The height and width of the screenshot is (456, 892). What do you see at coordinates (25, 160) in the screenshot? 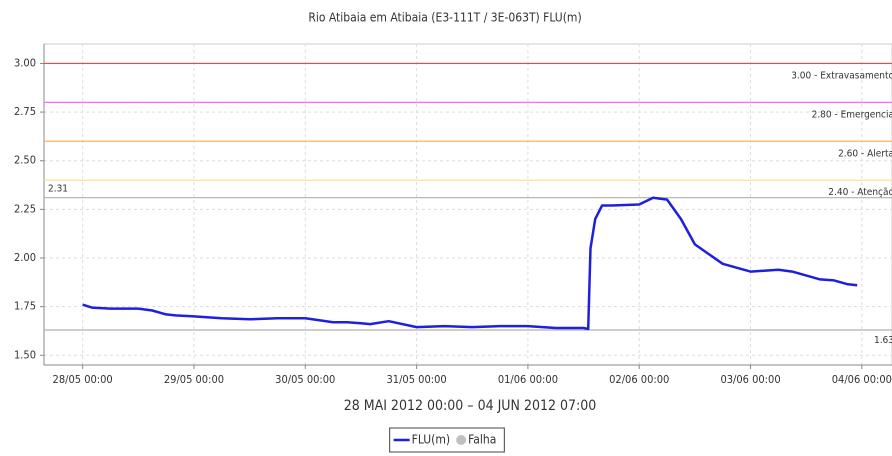
I see `y-tick-label: 2.50` at bounding box center [25, 160].